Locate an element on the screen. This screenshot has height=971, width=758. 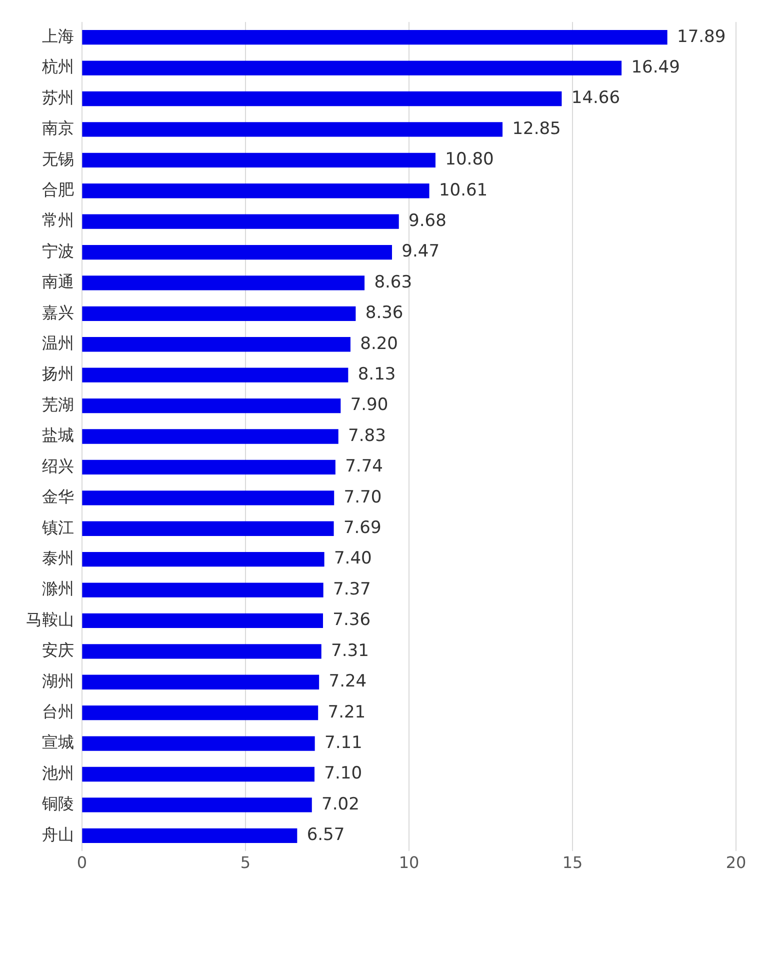
data-label: 7.31 is located at coordinates (350, 650).